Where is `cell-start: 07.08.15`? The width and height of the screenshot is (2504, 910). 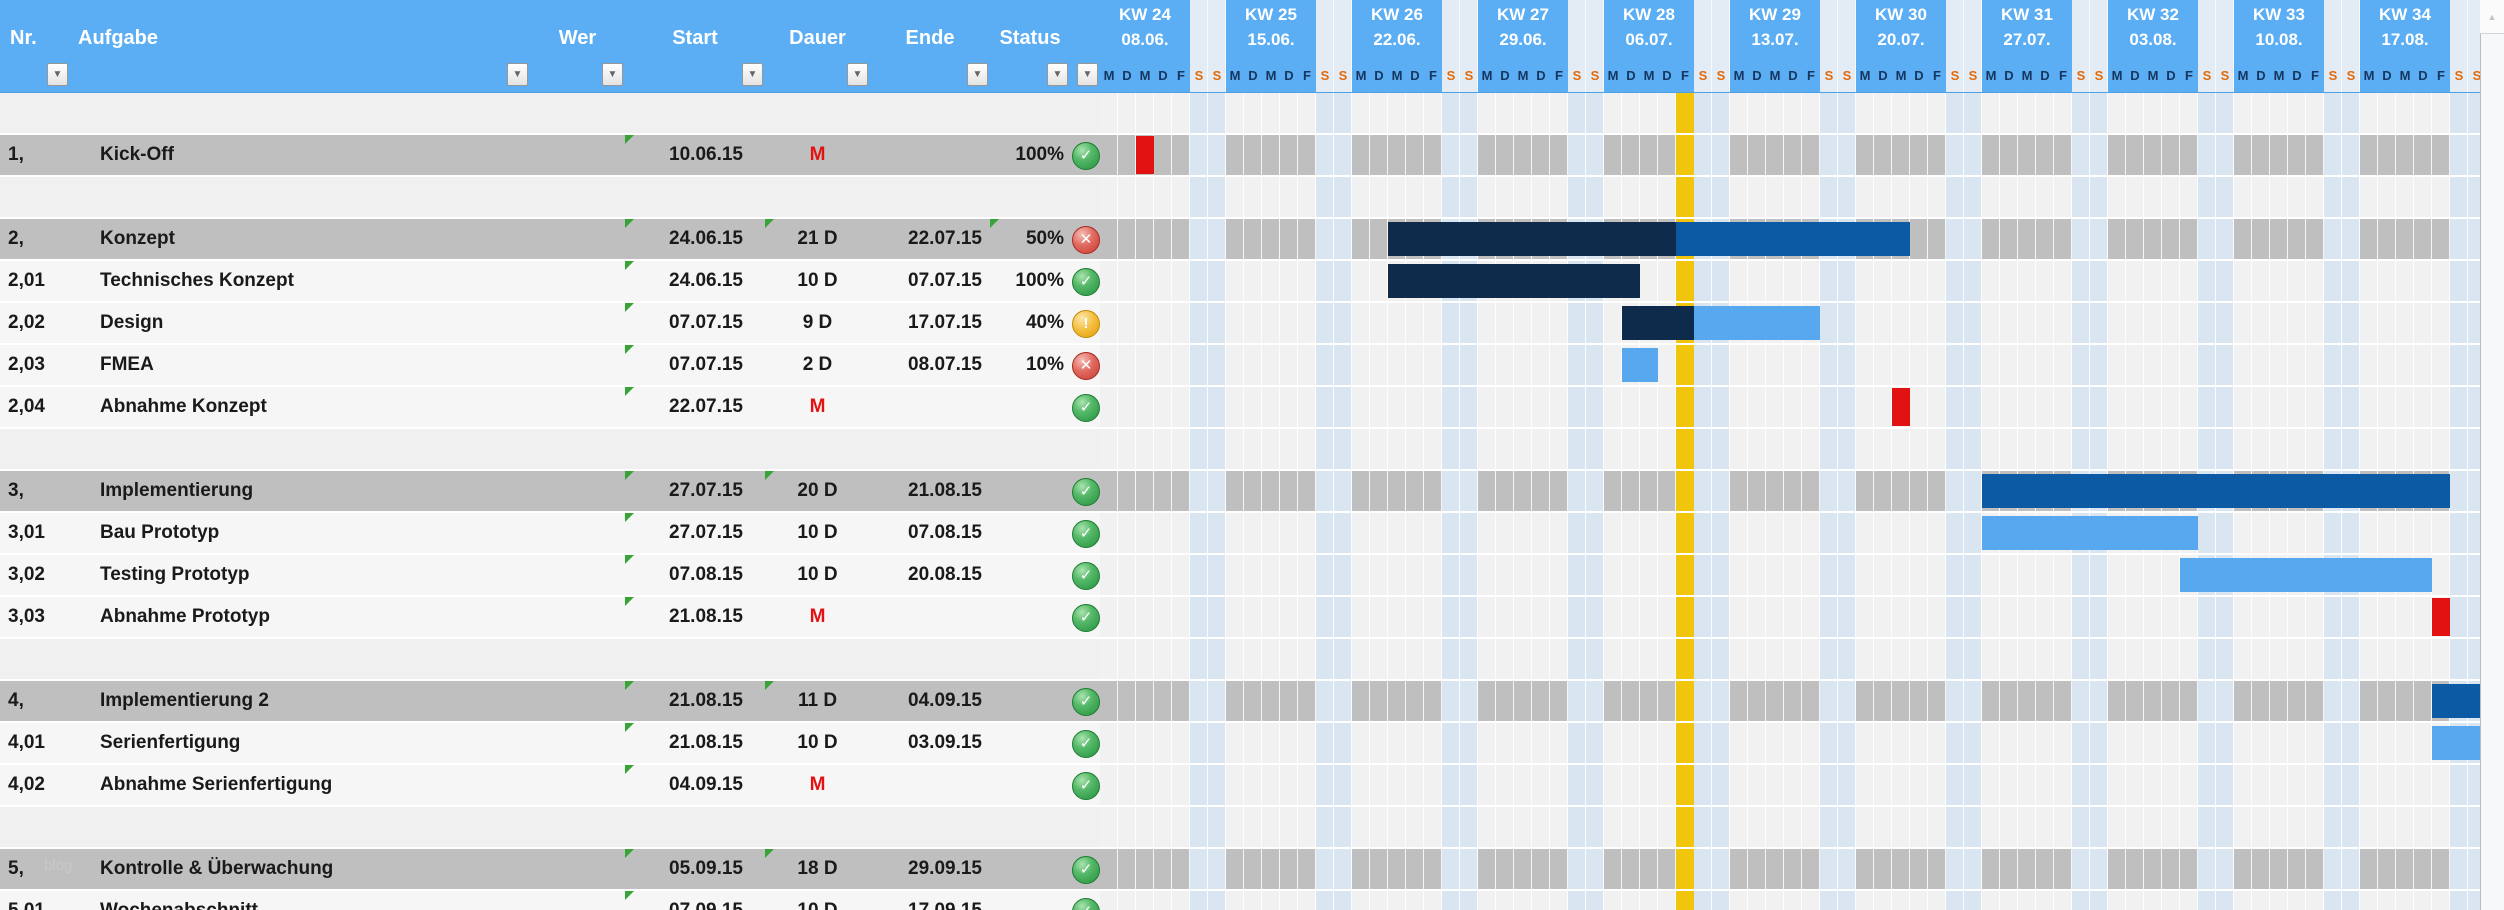 cell-start: 07.08.15 is located at coordinates (706, 574).